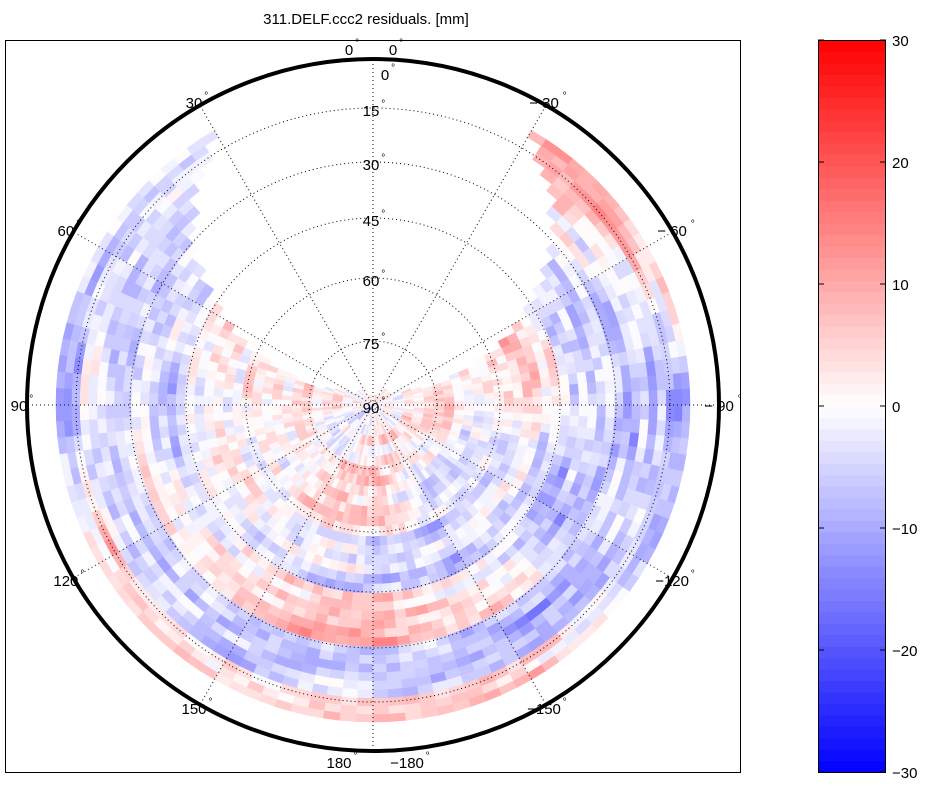  Describe the element at coordinates (896, 407) in the screenshot. I see `colorbar-tick-label: 0` at that location.